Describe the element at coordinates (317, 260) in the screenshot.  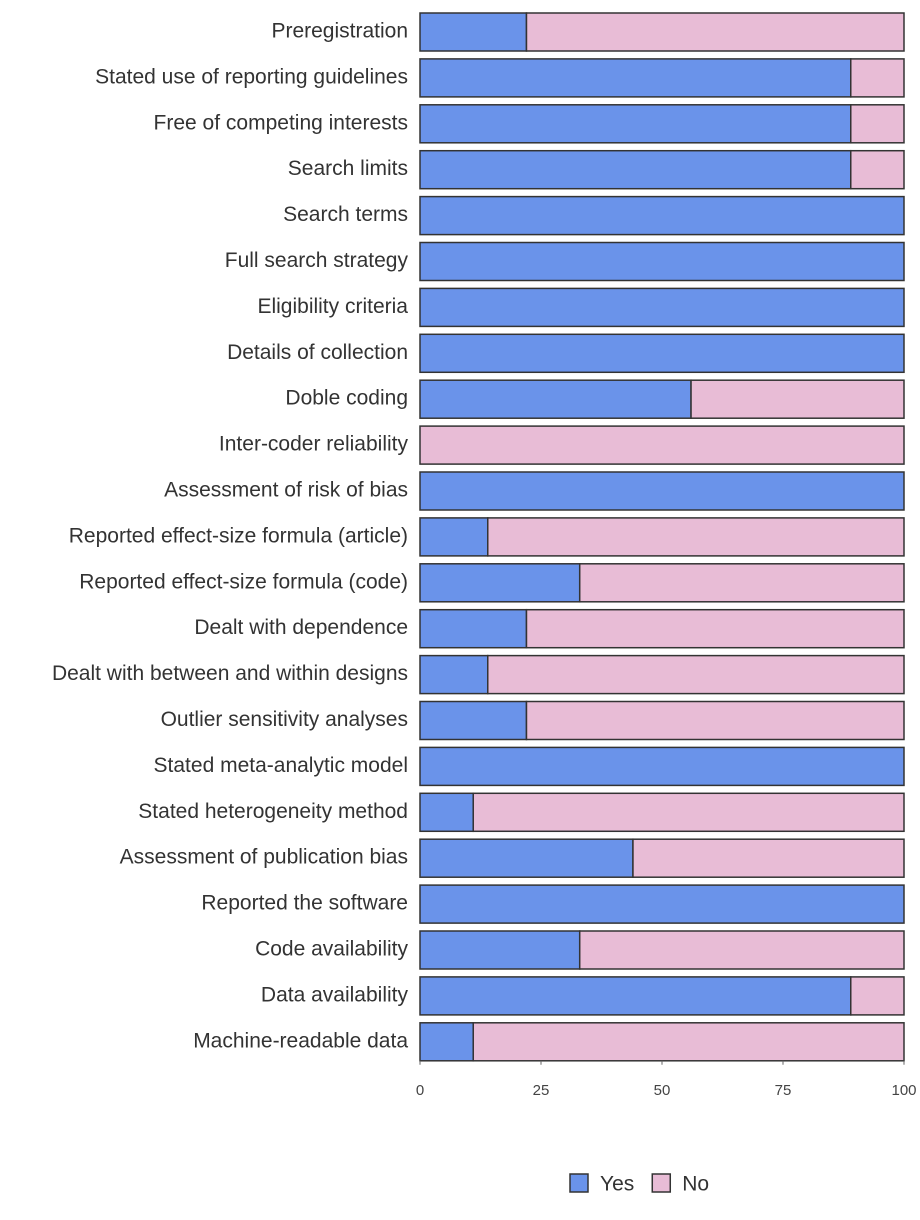
I see `category-label: Full search strategy` at that location.